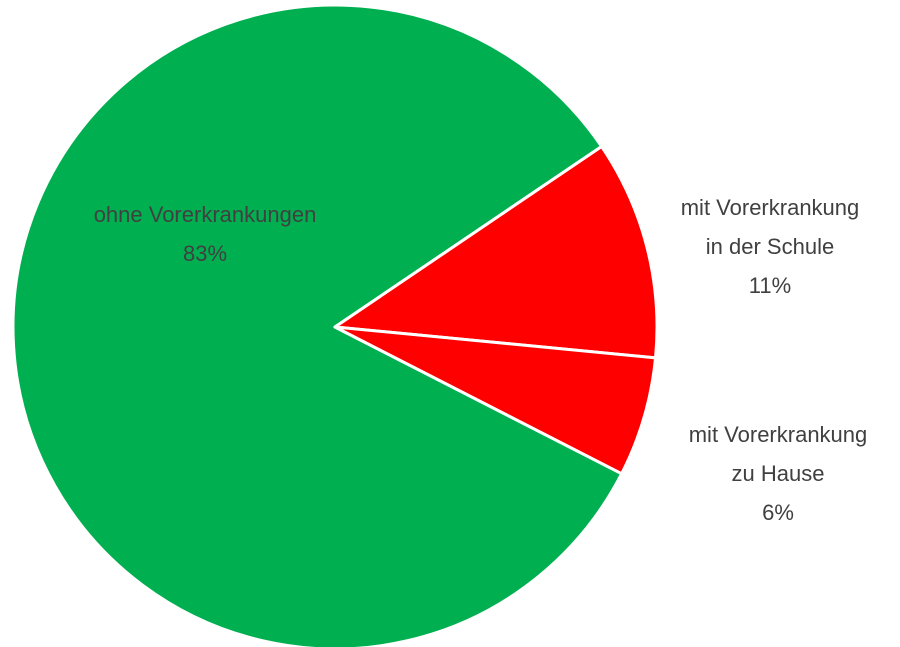  What do you see at coordinates (770, 285) in the screenshot?
I see `slice-value-label: 11%` at bounding box center [770, 285].